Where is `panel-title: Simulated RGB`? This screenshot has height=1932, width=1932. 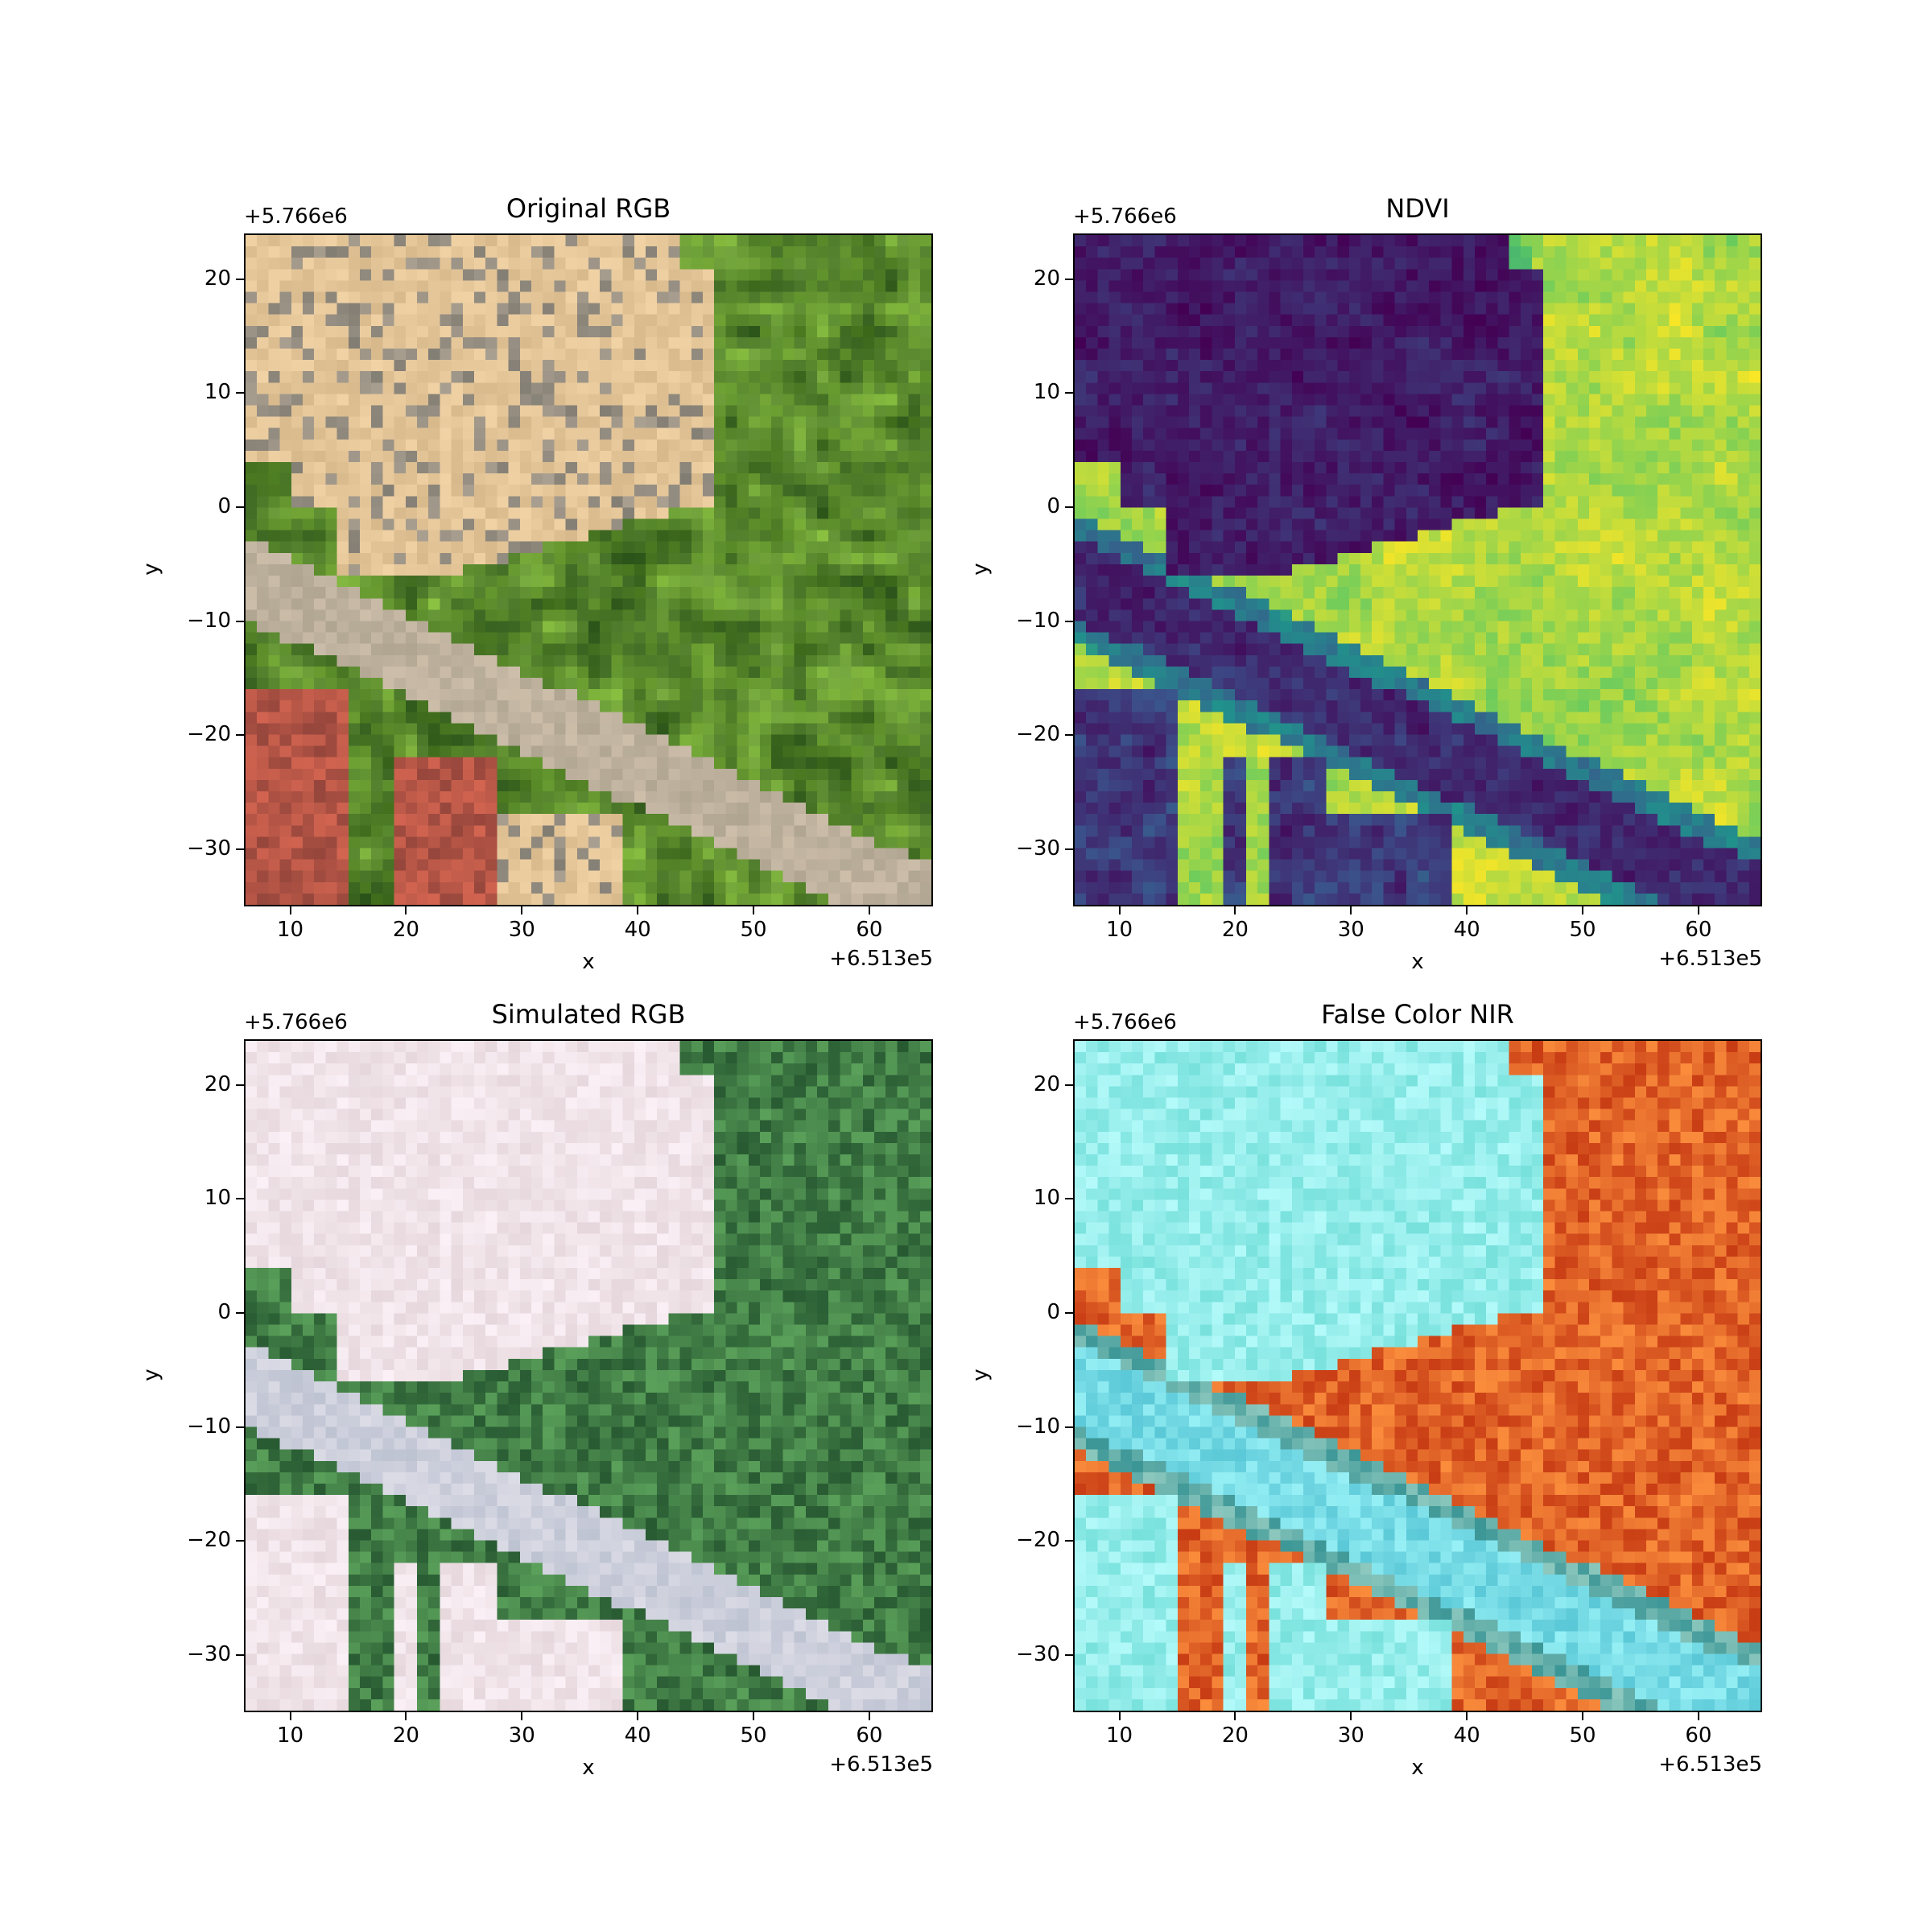 panel-title: Simulated RGB is located at coordinates (588, 1014).